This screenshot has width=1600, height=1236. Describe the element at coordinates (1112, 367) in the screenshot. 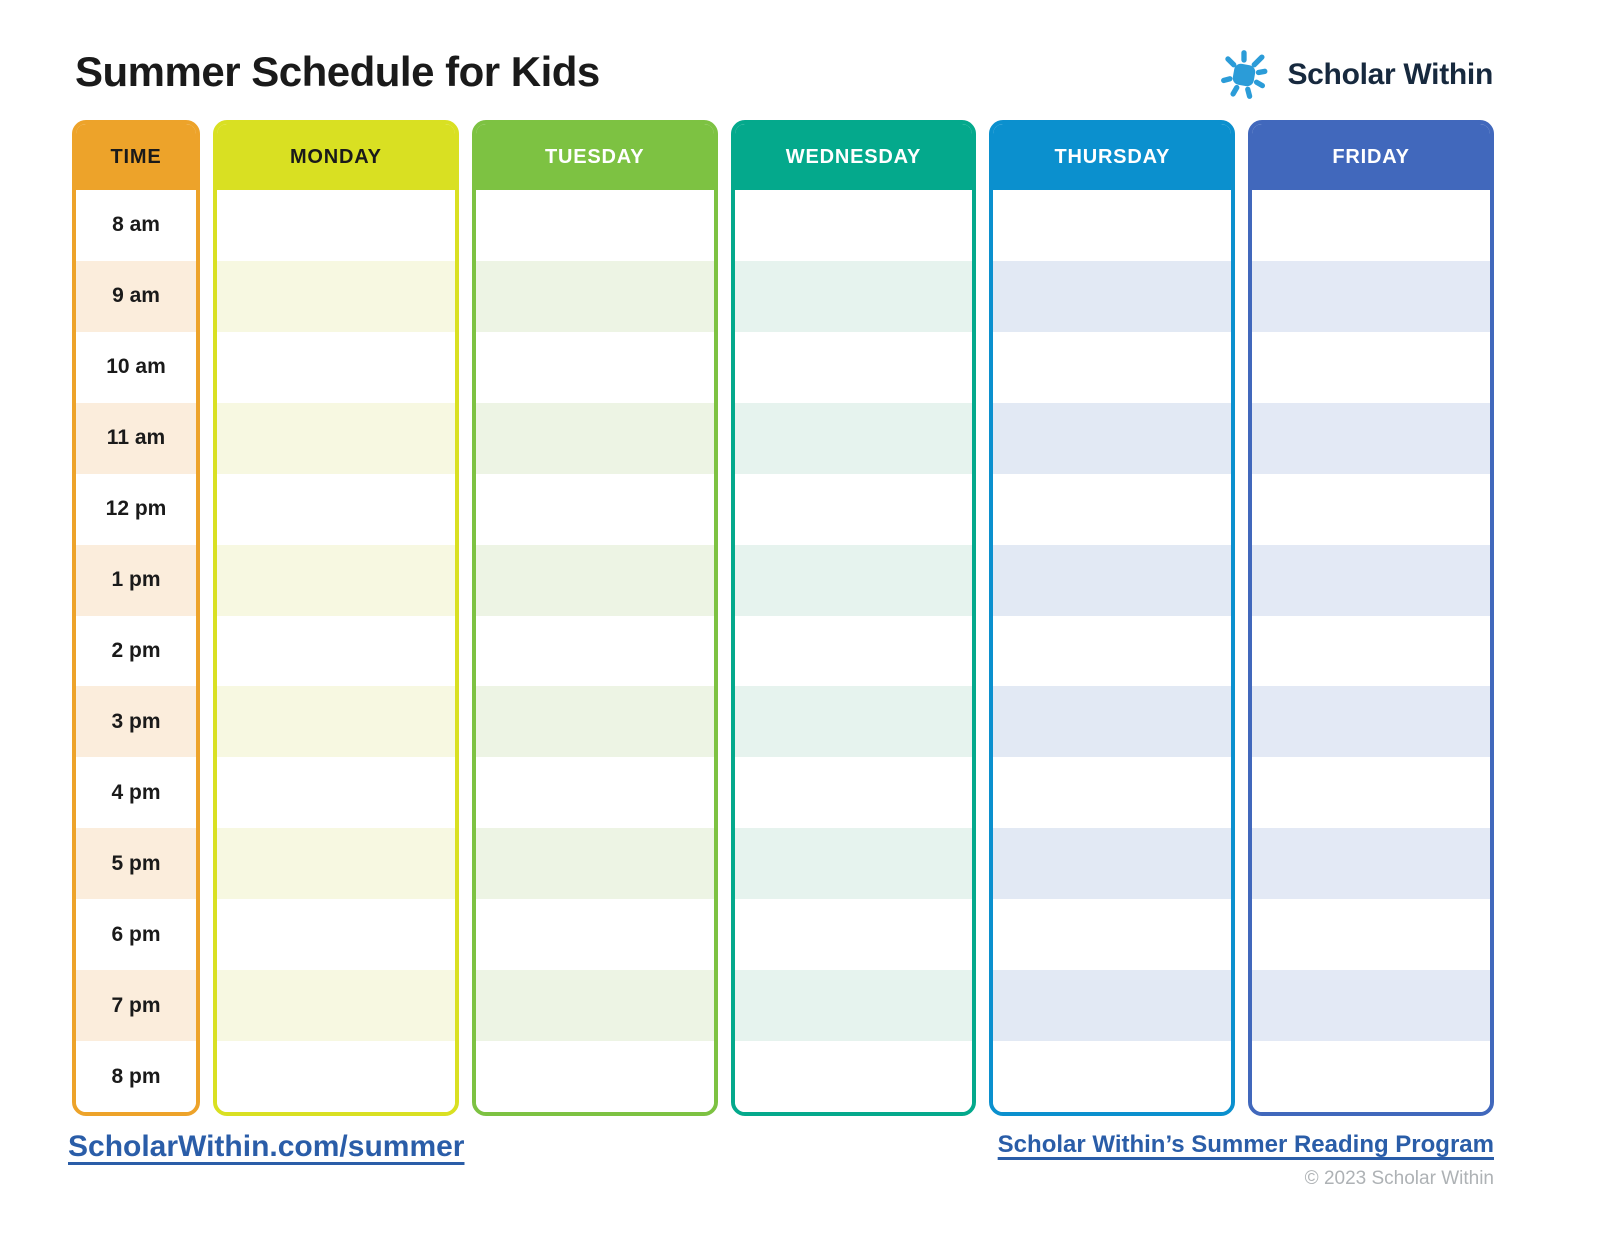

I see `schedule-cell-thursday-10-am` at that location.